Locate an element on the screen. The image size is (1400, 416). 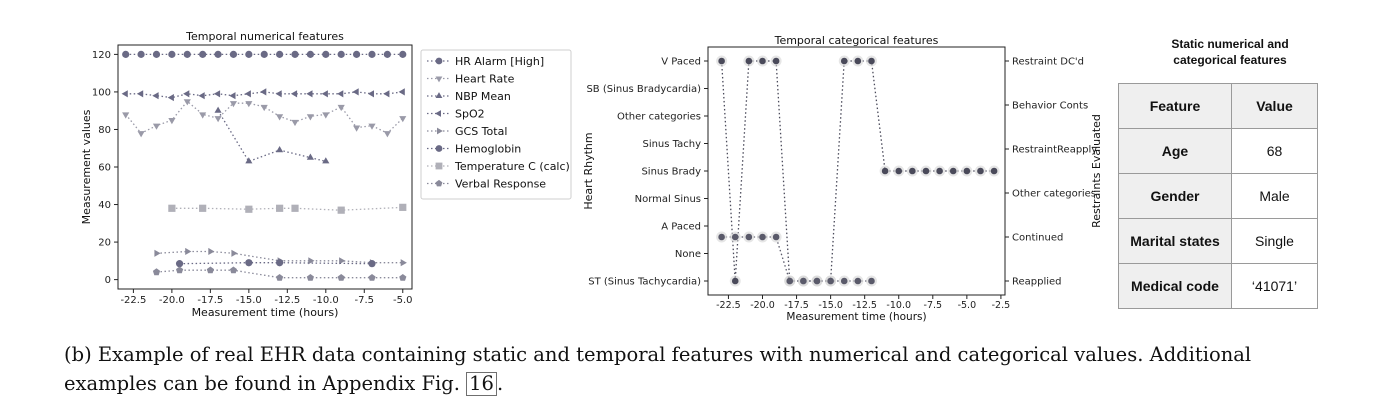
header-value: Value is located at coordinates (1274, 106).